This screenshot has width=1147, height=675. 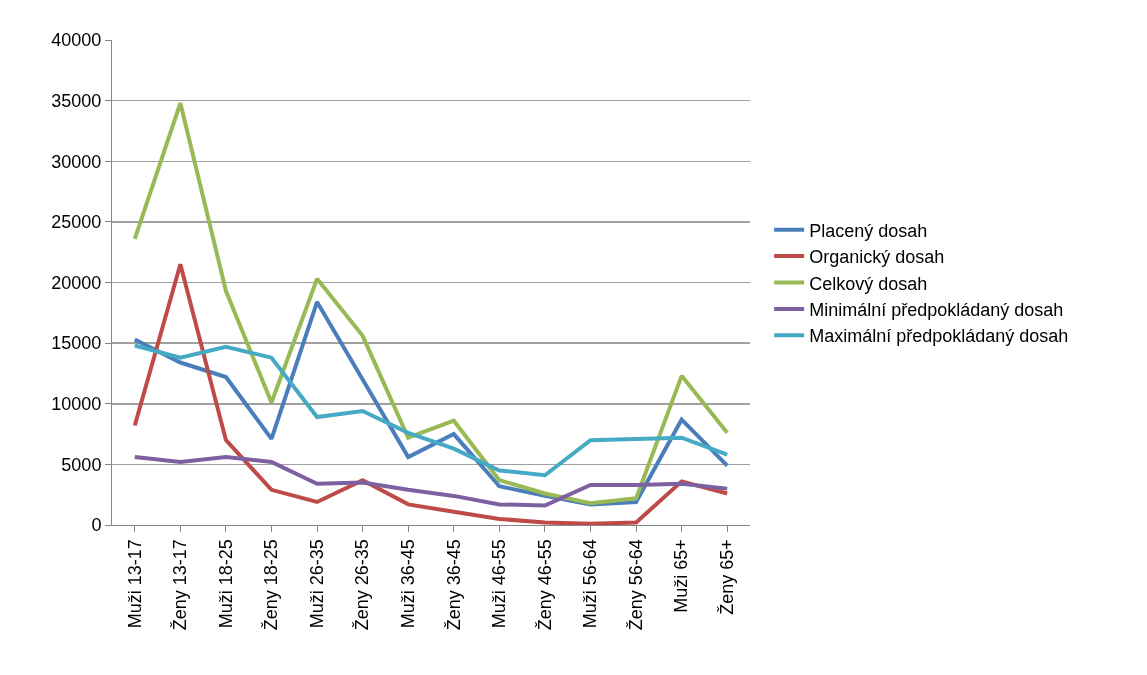 I want to click on x-tick-label: Ženy 56-64, so click(x=635, y=585).